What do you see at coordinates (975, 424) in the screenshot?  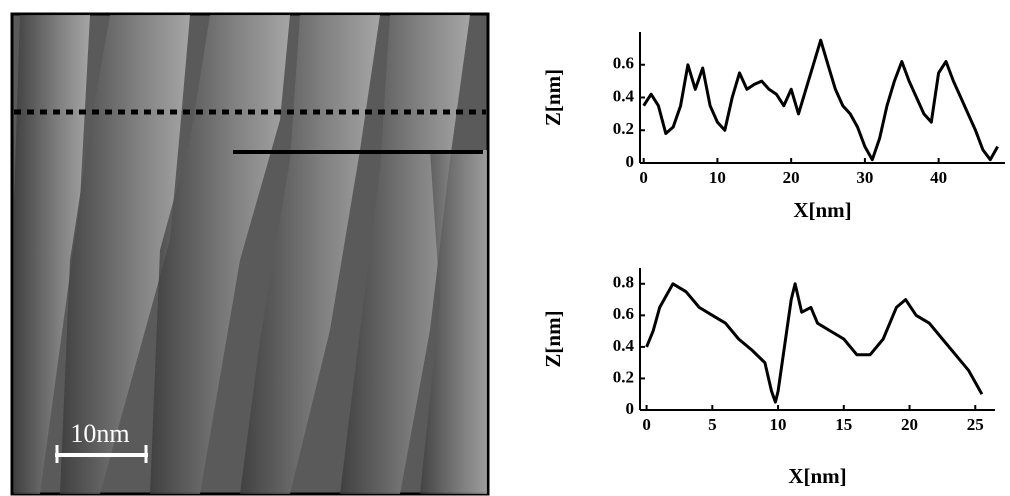 I see `x-tick-label: 25` at bounding box center [975, 424].